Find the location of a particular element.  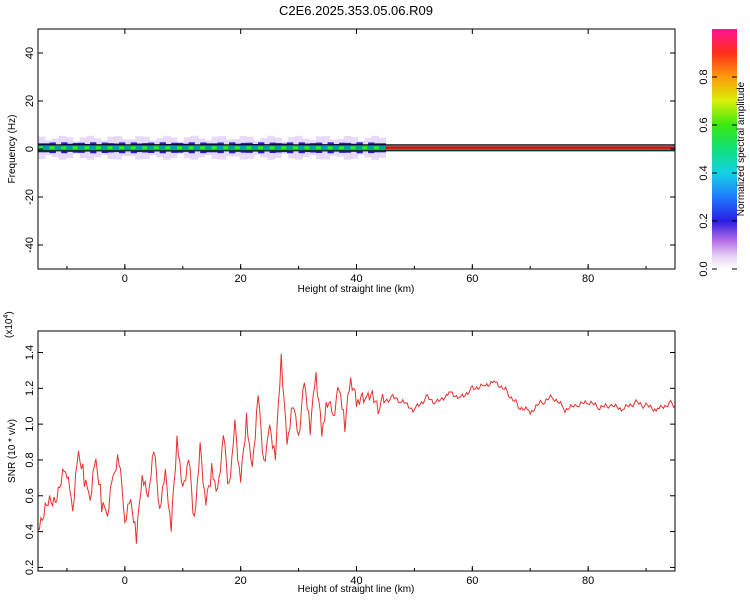

snr-scale-label: (x104) is located at coordinates (9, 324).